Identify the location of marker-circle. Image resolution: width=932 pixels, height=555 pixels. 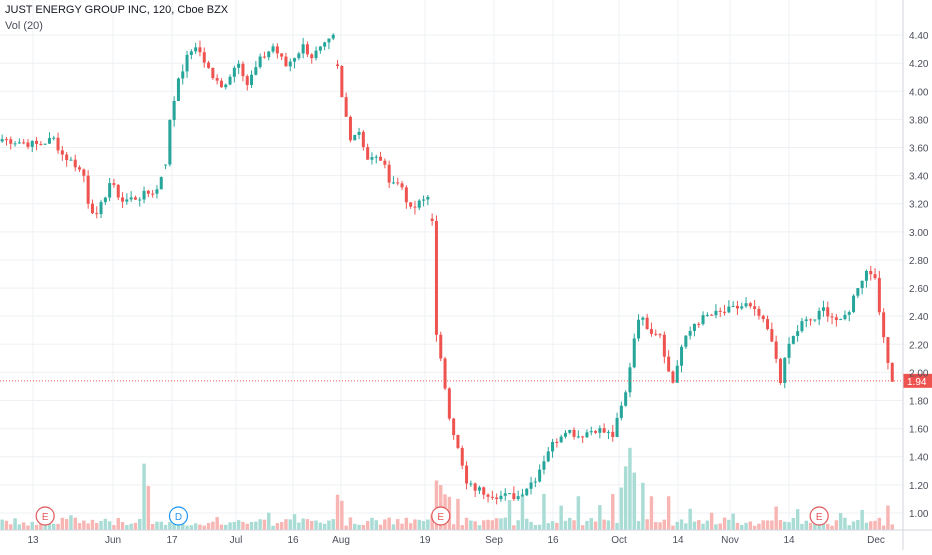
(45, 516).